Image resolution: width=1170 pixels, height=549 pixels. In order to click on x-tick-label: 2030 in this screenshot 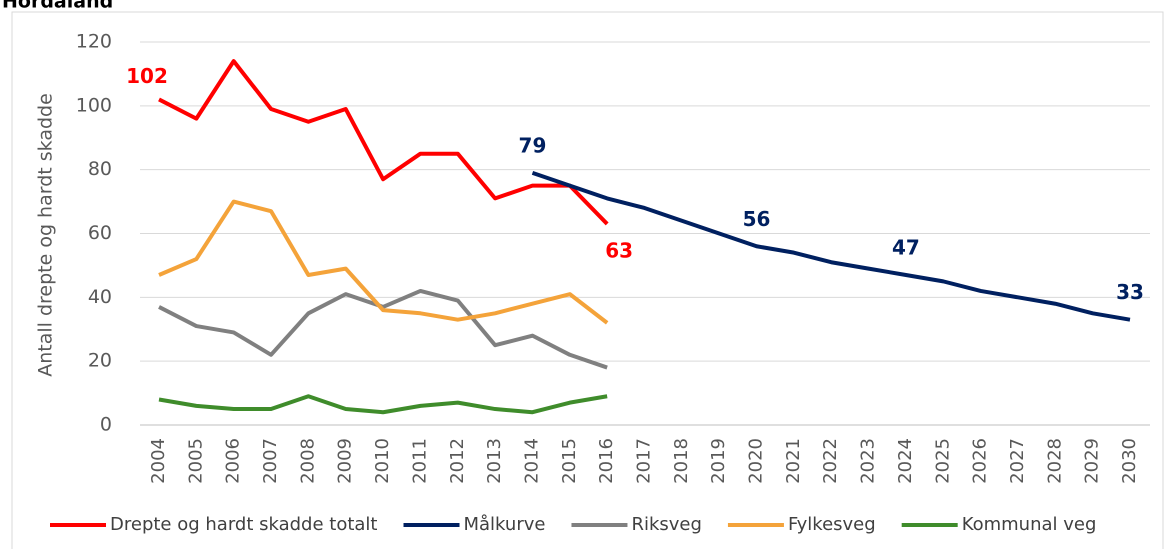, I will do `click(1129, 461)`.